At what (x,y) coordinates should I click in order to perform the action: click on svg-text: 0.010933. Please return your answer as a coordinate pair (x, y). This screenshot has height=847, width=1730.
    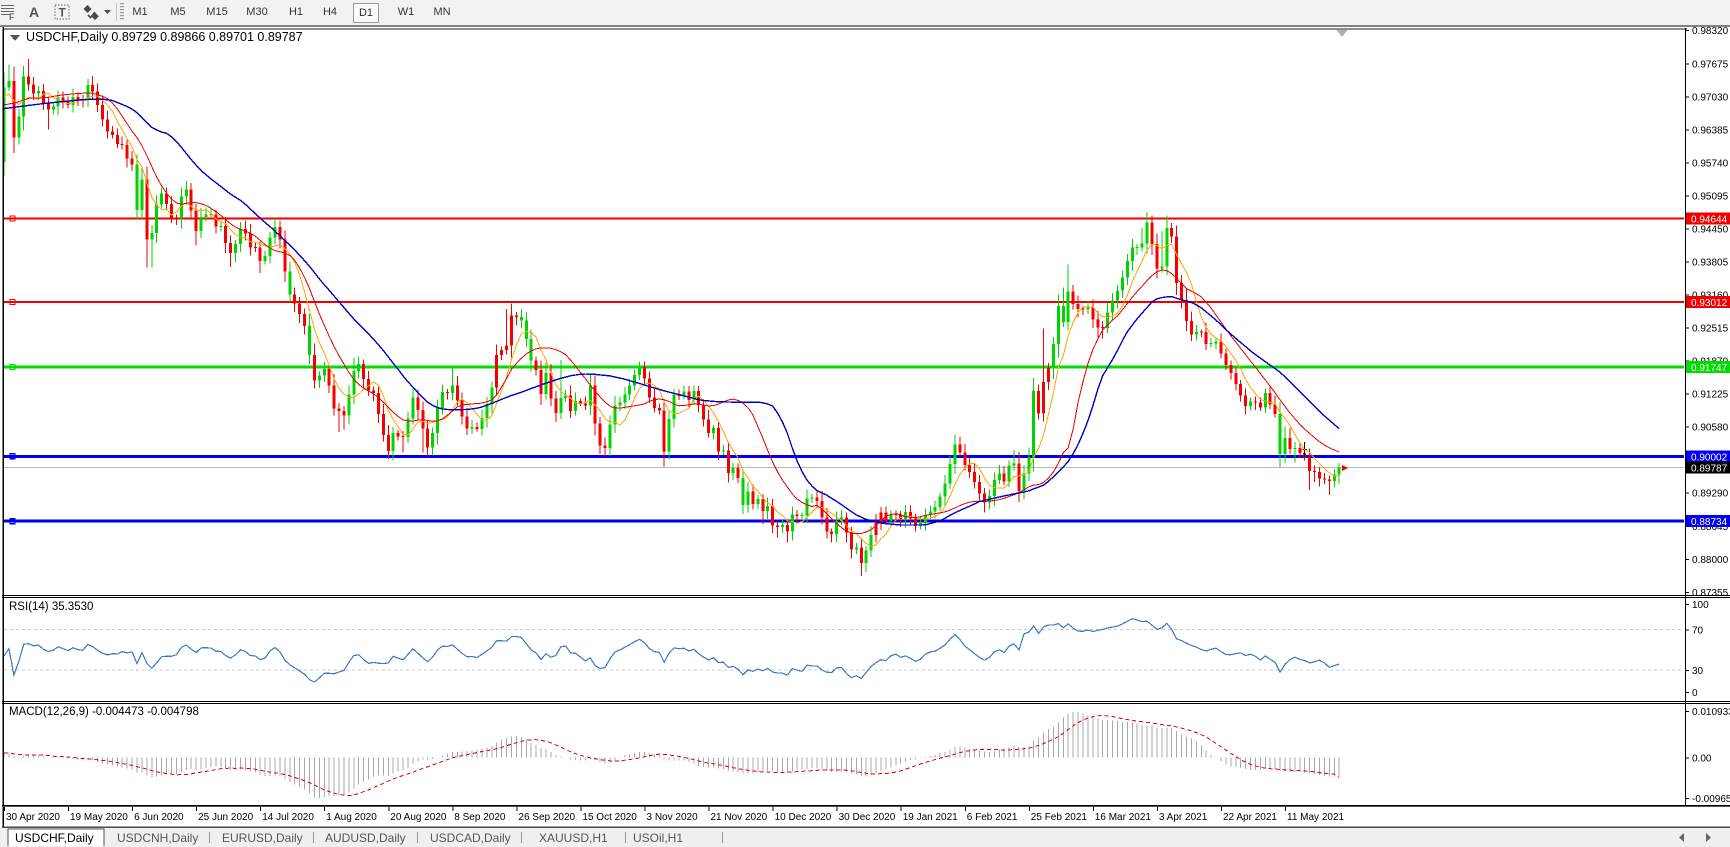
    Looking at the image, I should click on (1711, 712).